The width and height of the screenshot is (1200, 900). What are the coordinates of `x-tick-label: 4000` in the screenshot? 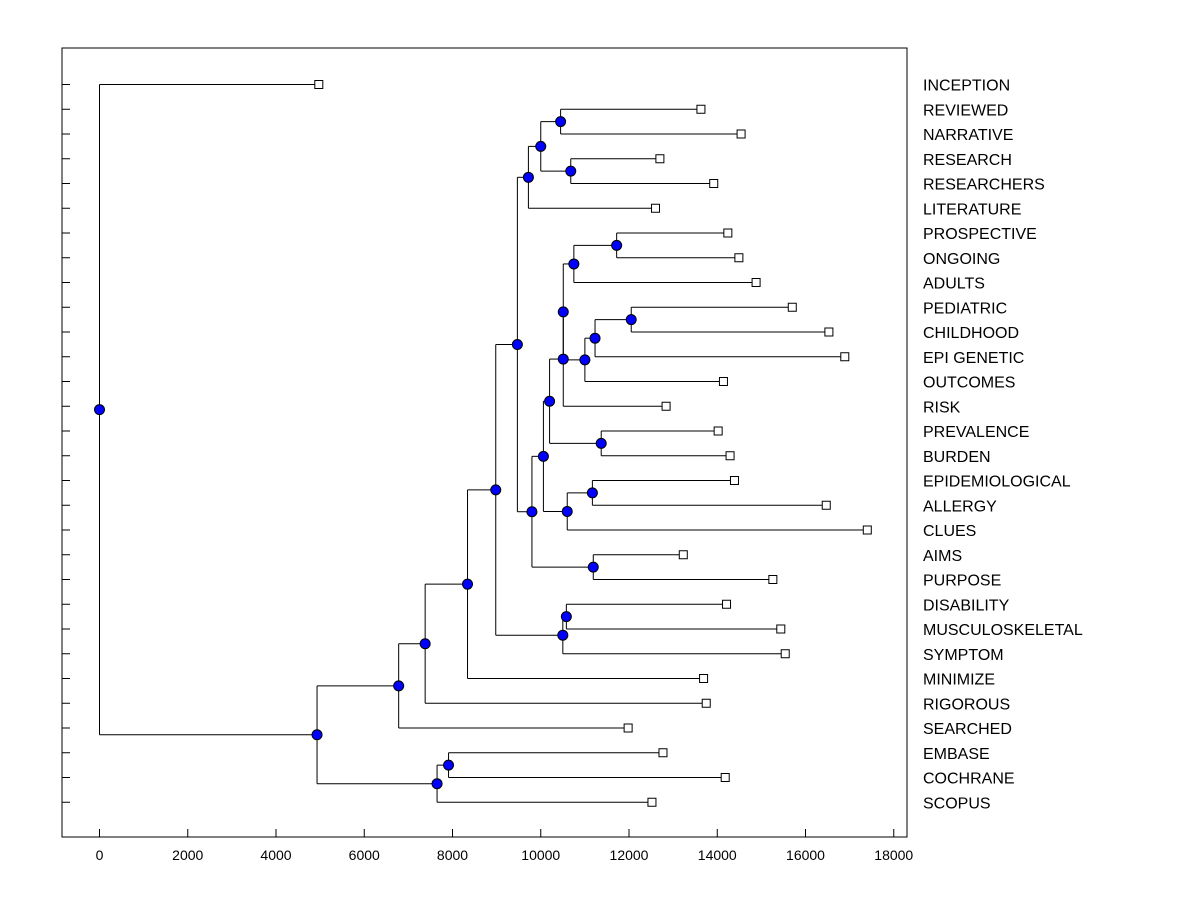 It's located at (275, 855).